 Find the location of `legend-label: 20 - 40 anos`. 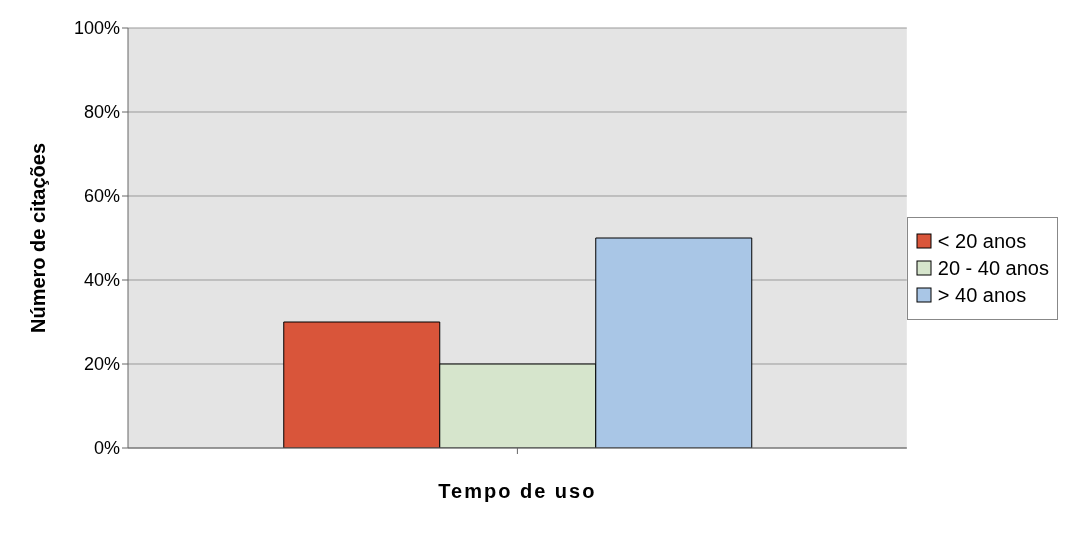

legend-label: 20 - 40 anos is located at coordinates (993, 268).